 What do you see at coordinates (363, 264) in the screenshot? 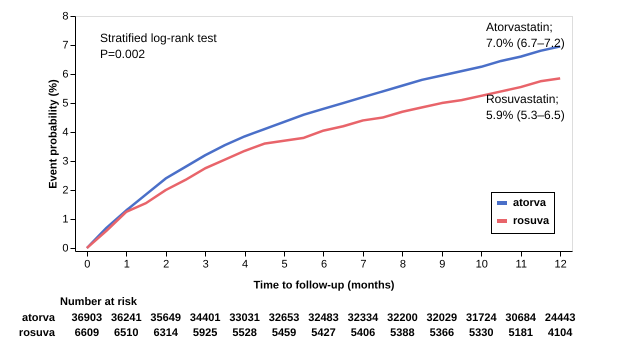
I see `x-tick-label: 7` at bounding box center [363, 264].